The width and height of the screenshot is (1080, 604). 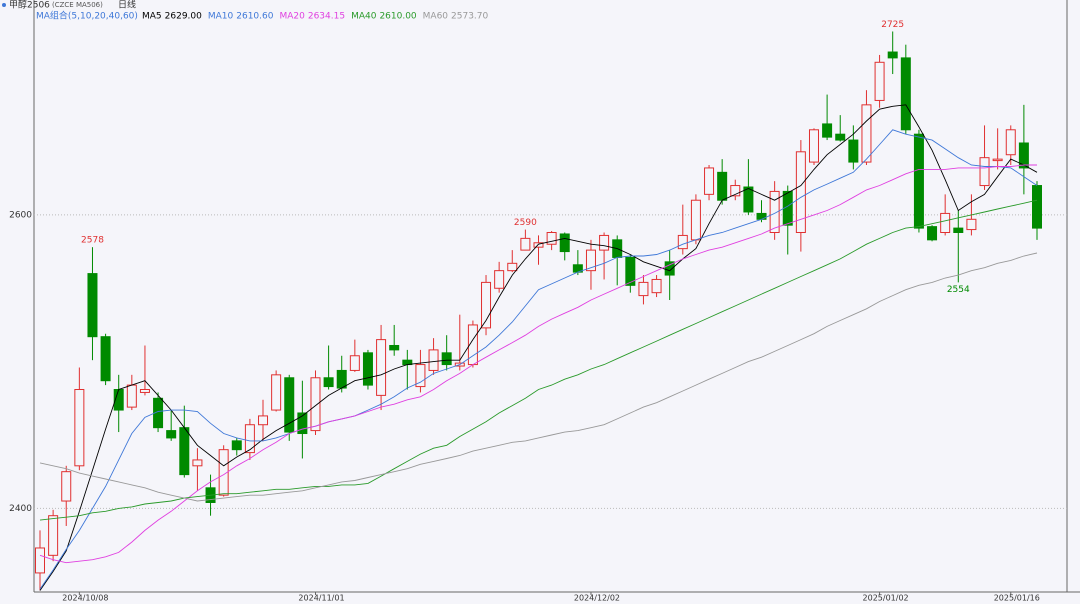 What do you see at coordinates (183, 17) in the screenshot?
I see `legend-value: 2629.00` at bounding box center [183, 17].